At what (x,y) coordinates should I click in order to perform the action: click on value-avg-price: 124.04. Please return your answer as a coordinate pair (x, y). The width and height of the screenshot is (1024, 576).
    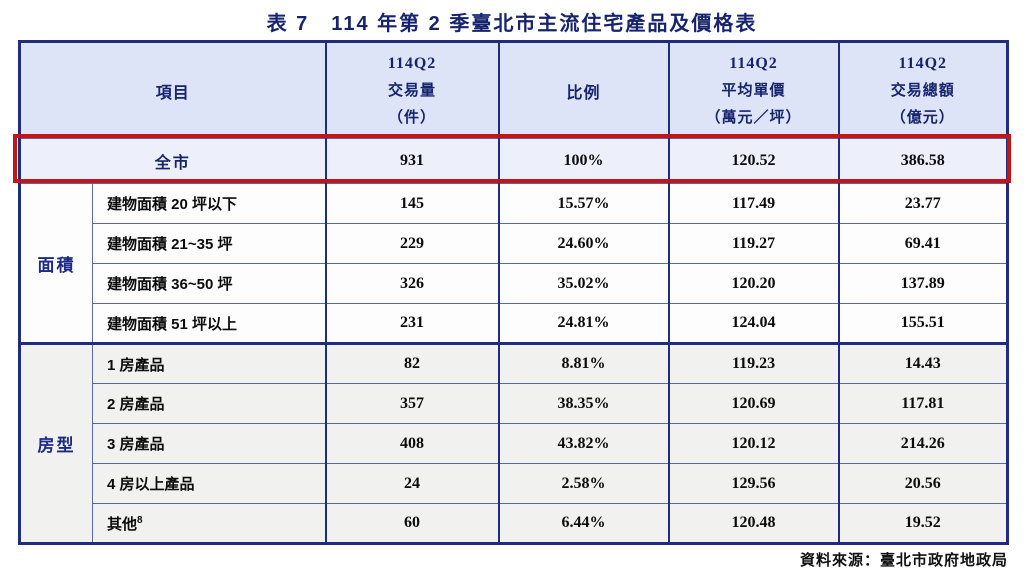
    Looking at the image, I should click on (753, 323).